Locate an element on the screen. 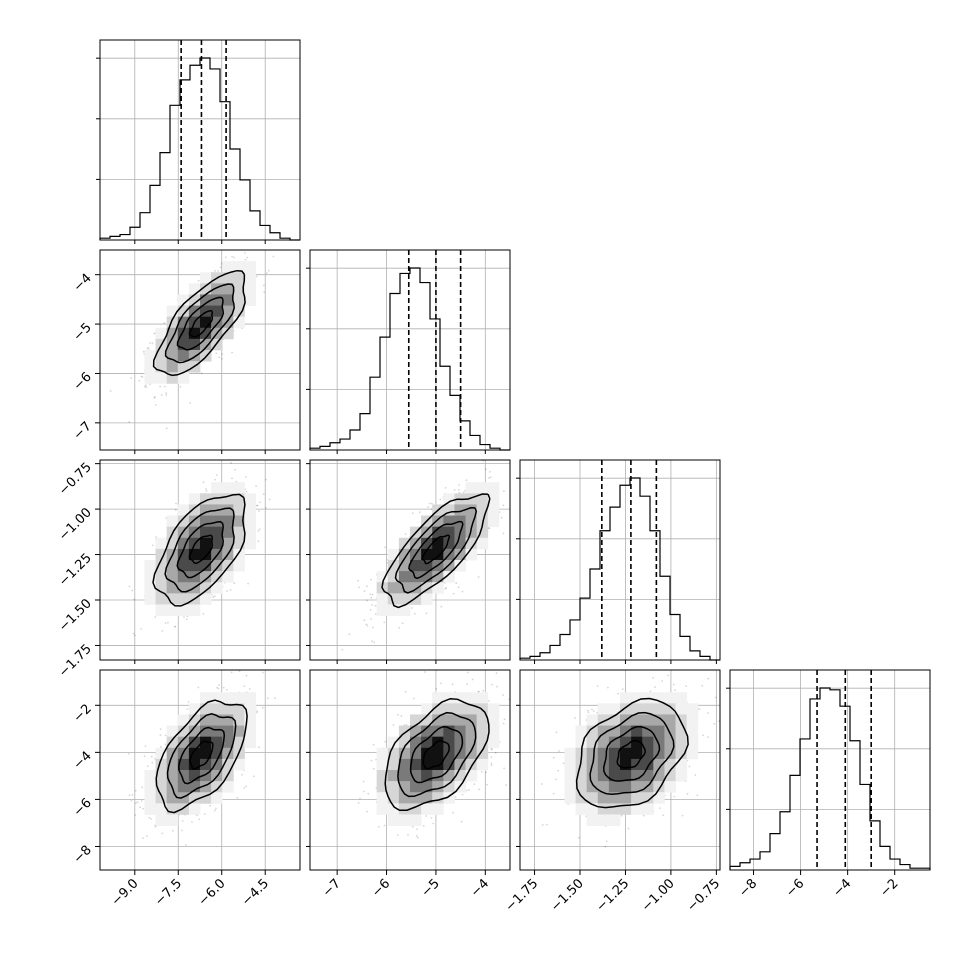 This screenshot has height=970, width=970. panel-frame is located at coordinates (200, 350).